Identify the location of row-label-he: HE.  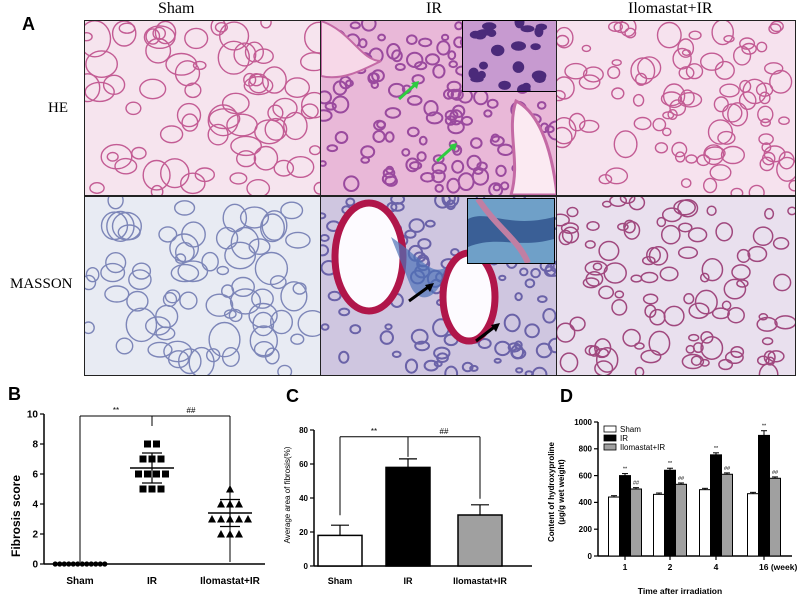
(58, 108).